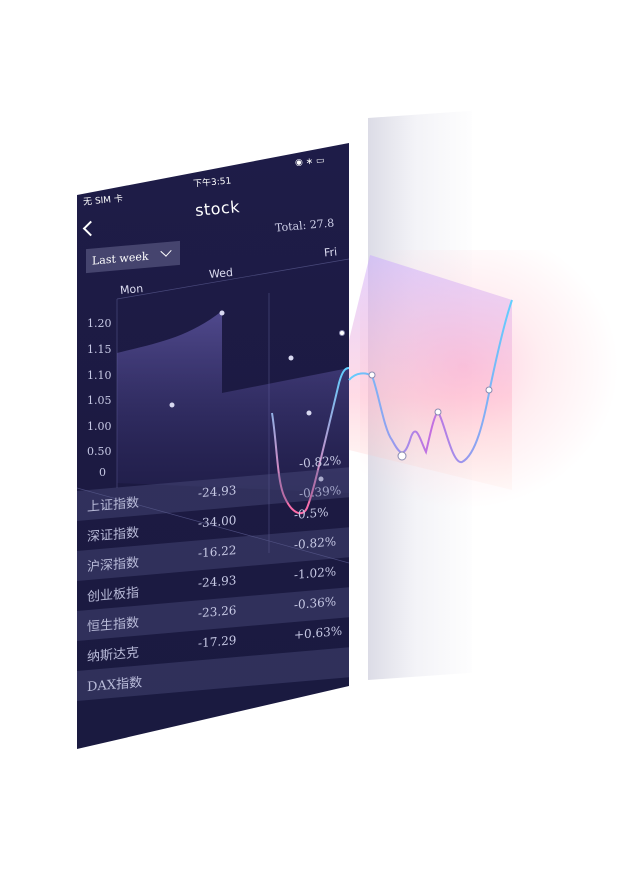 The height and width of the screenshot is (895, 619). What do you see at coordinates (99, 426) in the screenshot?
I see `y-tick: 1.00` at bounding box center [99, 426].